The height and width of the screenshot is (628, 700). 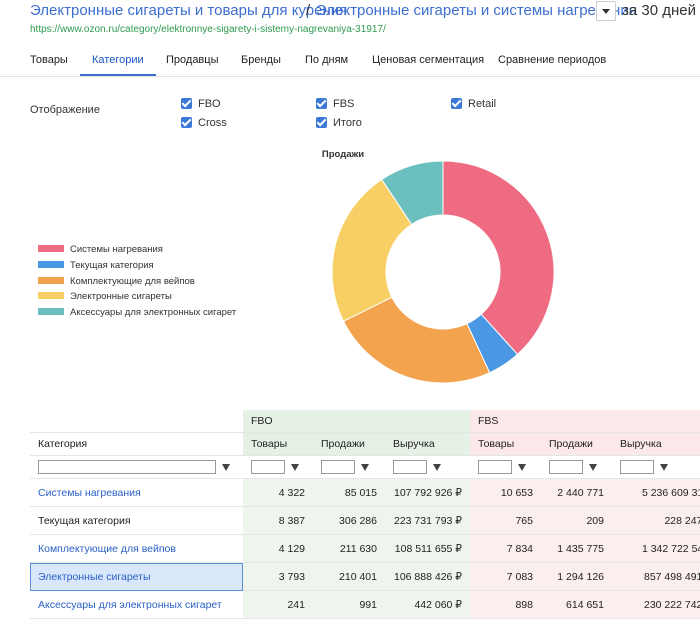 What do you see at coordinates (606, 11) in the screenshot?
I see `dropdown-button` at bounding box center [606, 11].